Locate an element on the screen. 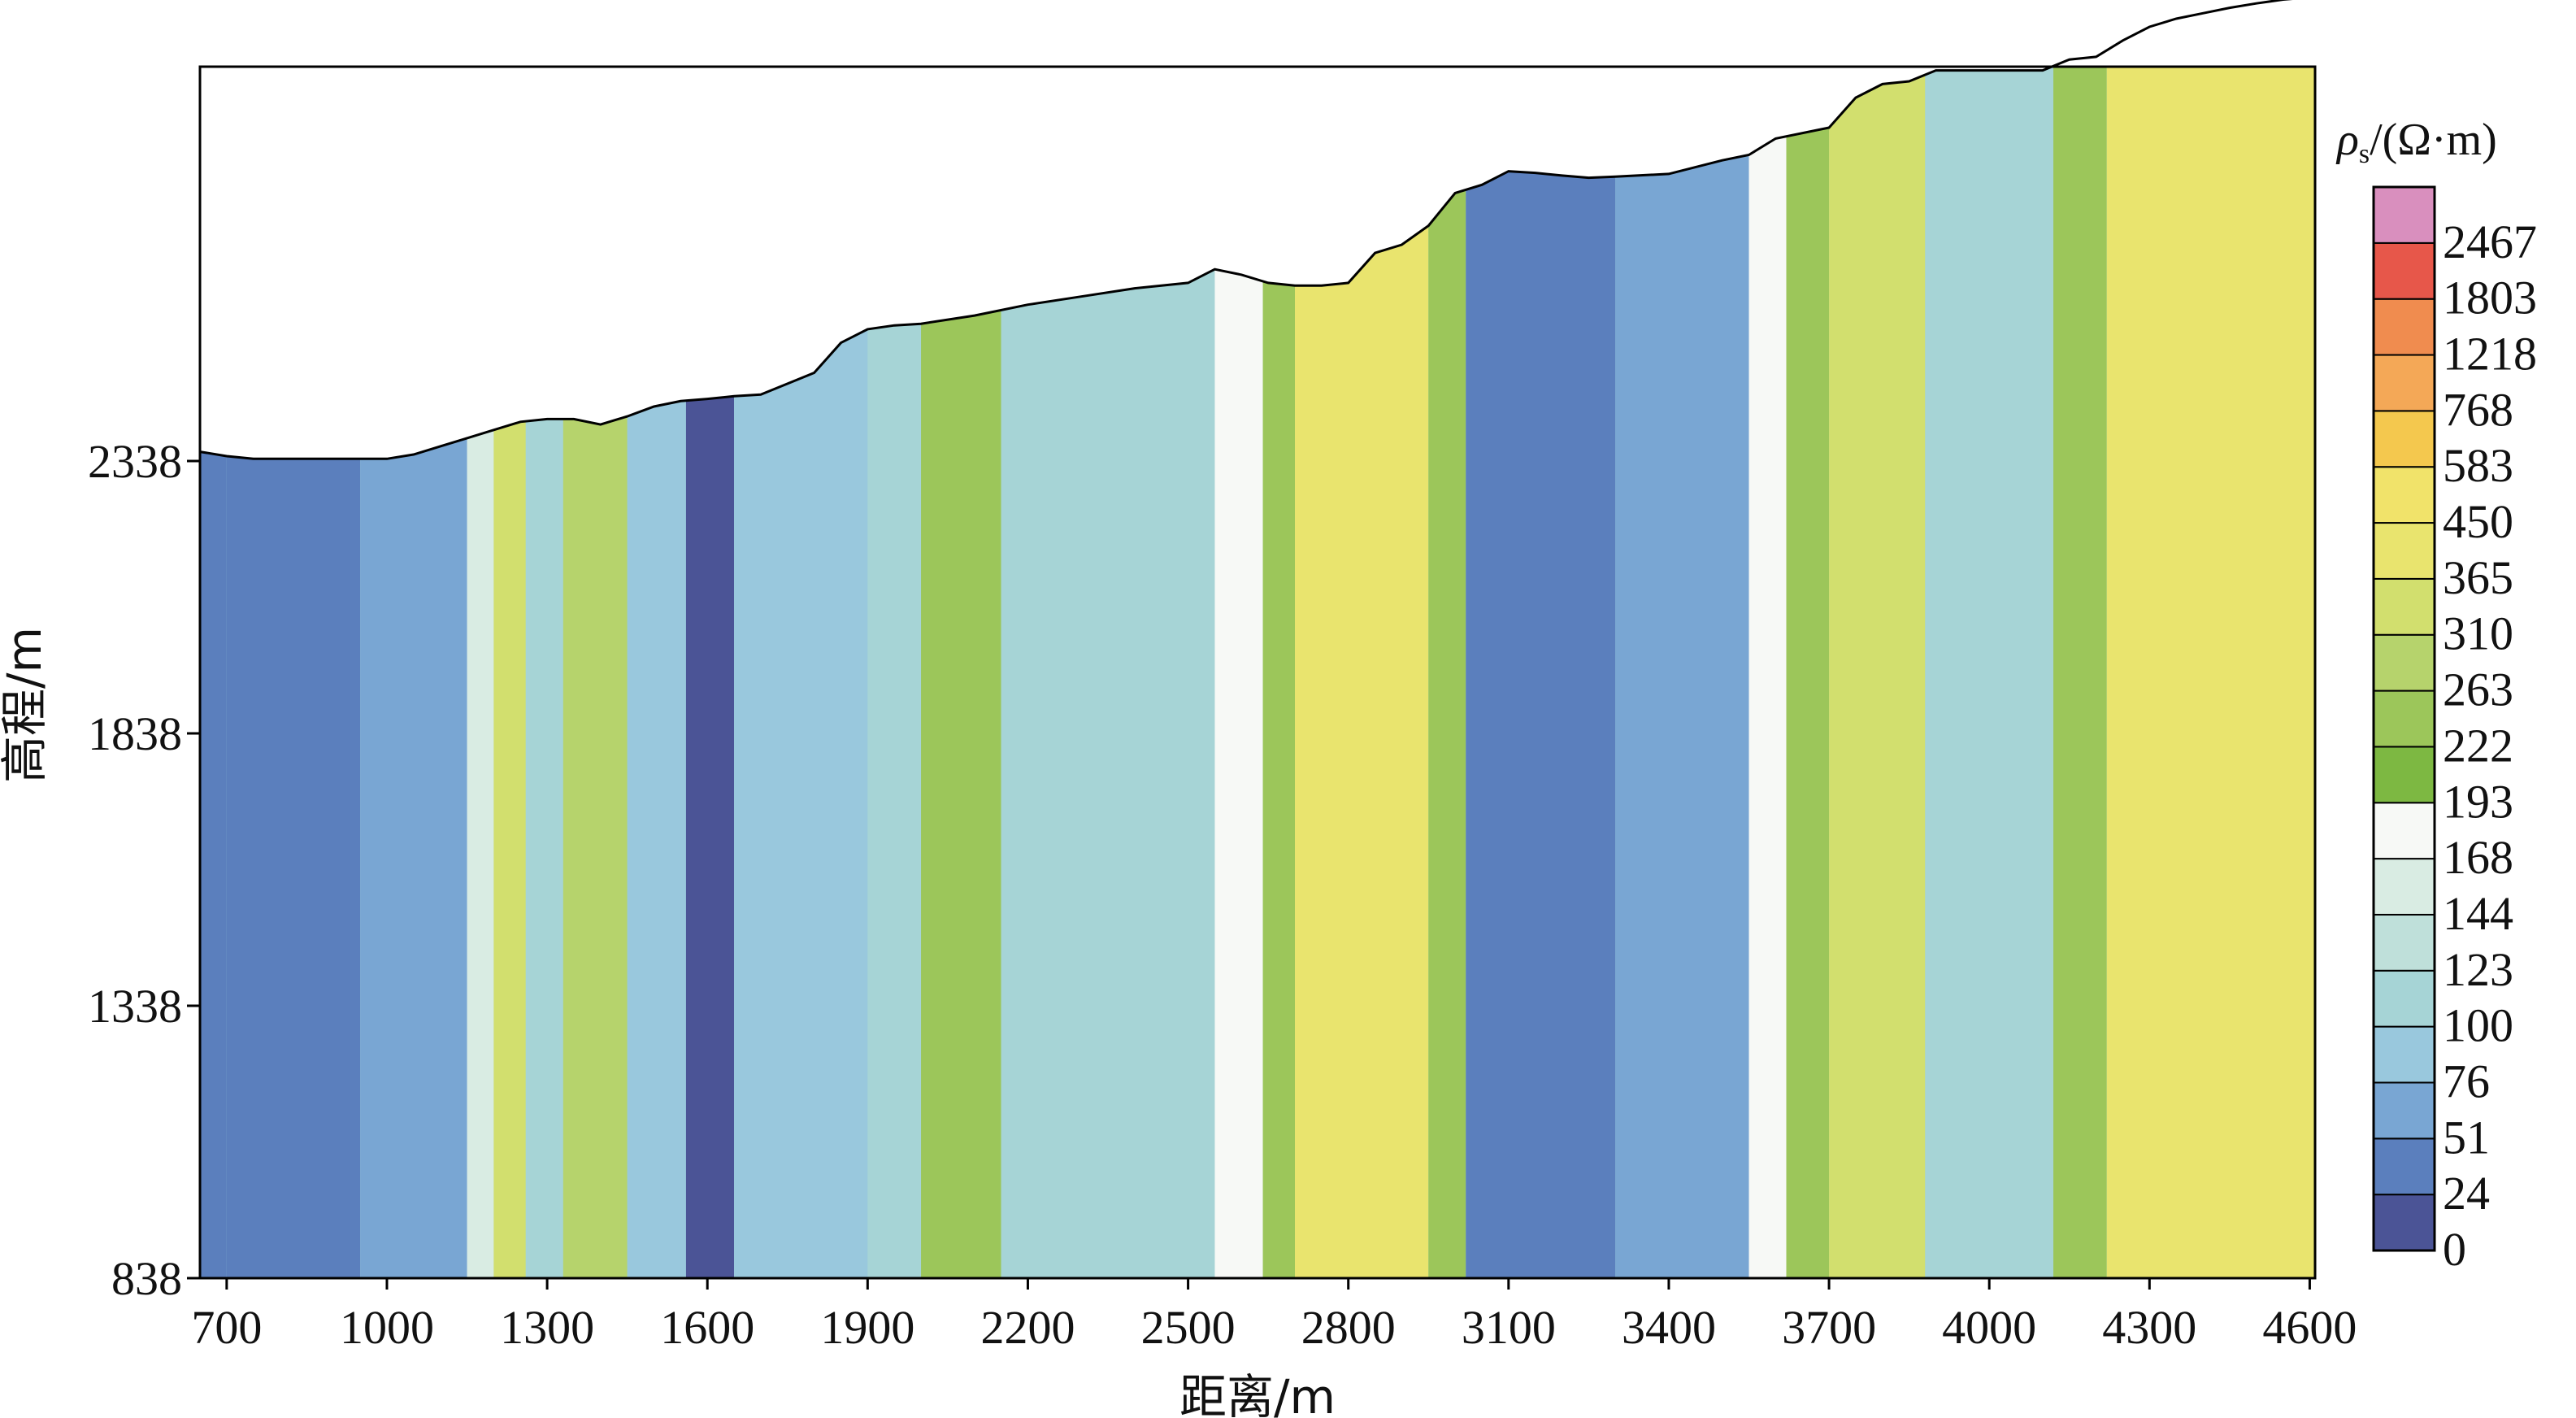 The height and width of the screenshot is (1418, 2576). colorbar-label: 1803 is located at coordinates (2490, 298).